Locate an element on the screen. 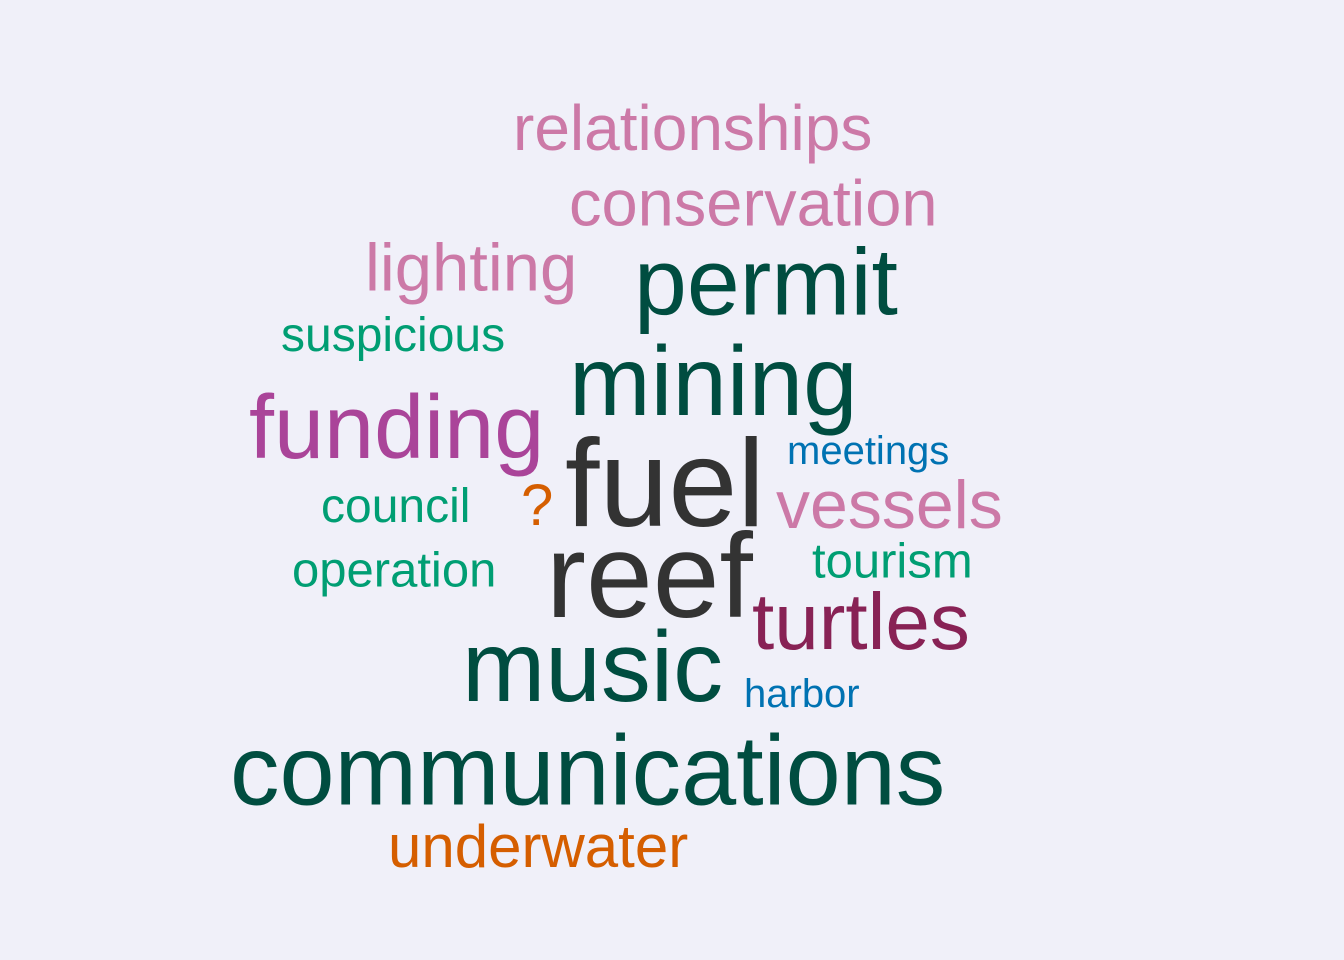  word-harbor: harbor is located at coordinates (802, 694).